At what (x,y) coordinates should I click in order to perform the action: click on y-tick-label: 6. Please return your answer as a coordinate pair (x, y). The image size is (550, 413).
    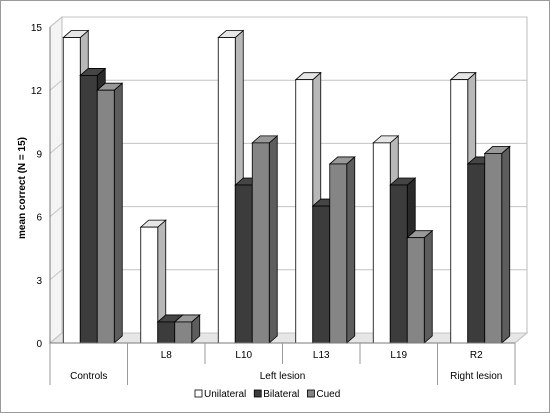
    Looking at the image, I should click on (39, 218).